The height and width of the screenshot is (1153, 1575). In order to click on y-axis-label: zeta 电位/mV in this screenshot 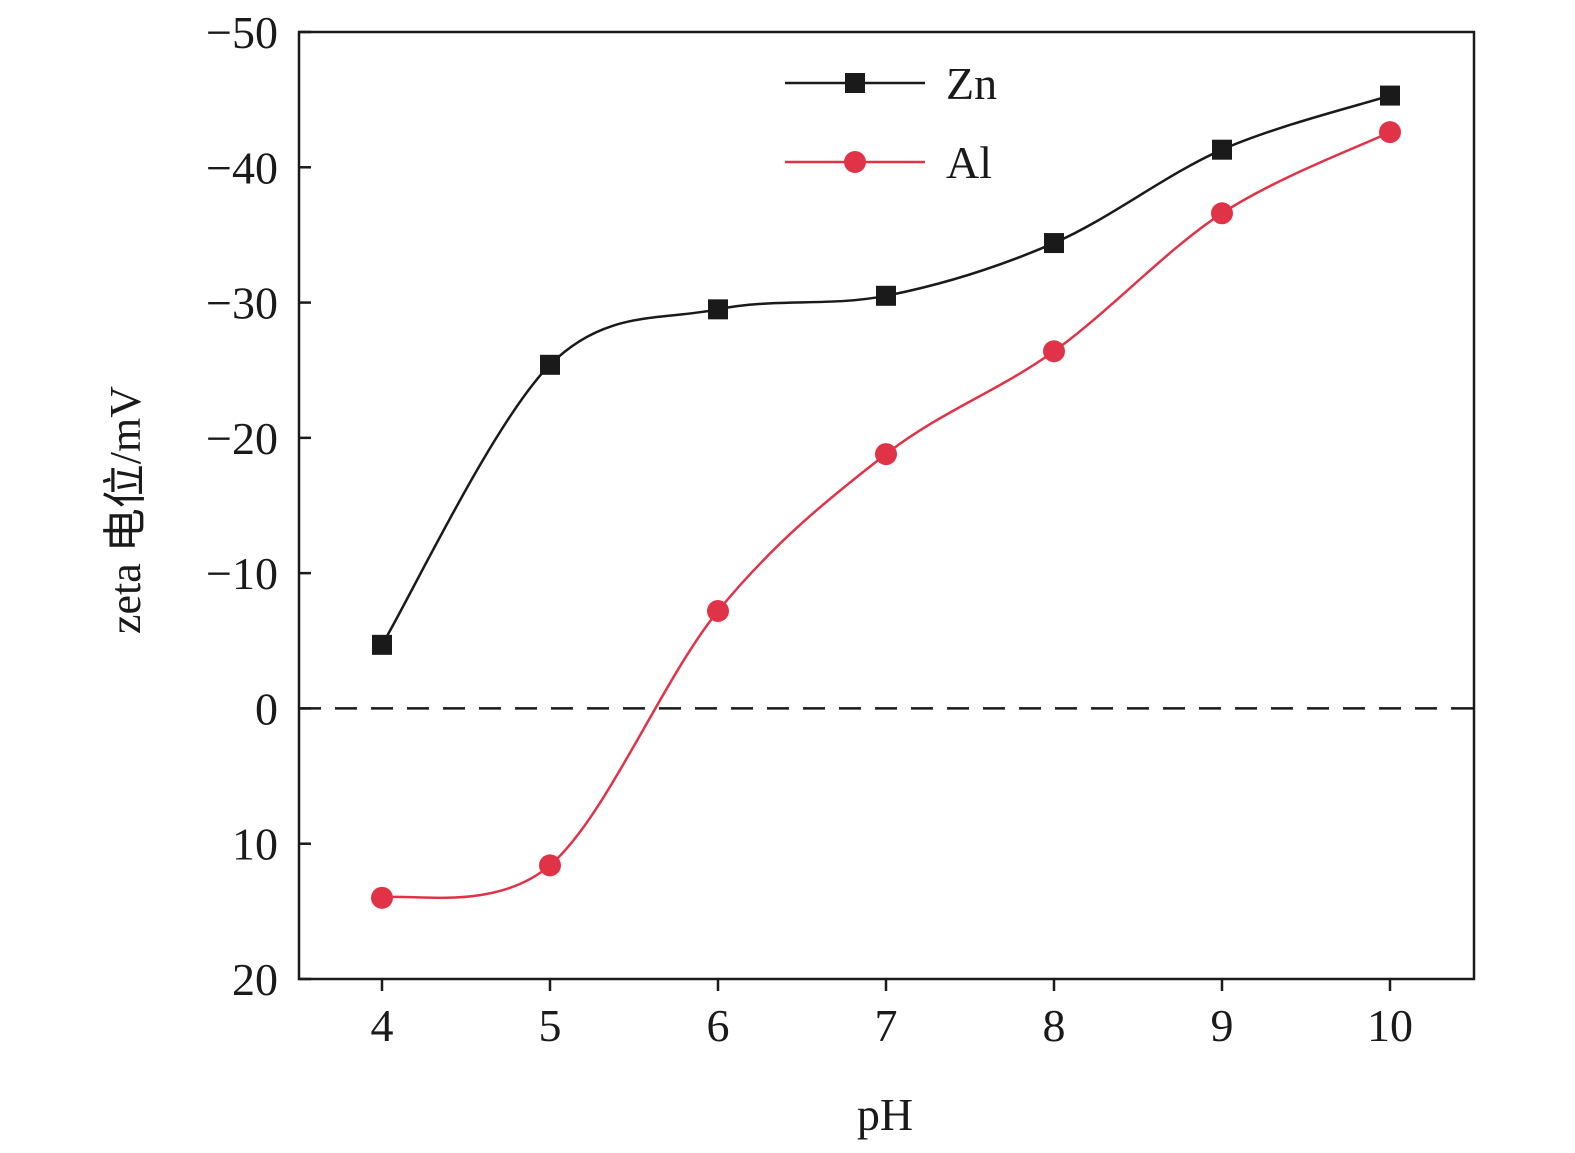, I will do `click(125, 510)`.